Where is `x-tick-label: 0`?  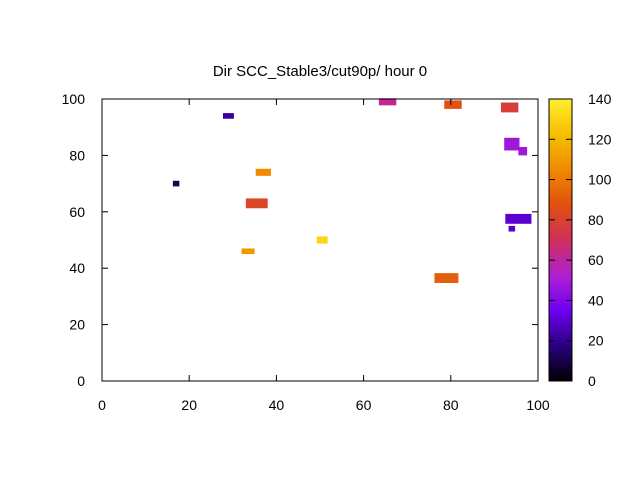
x-tick-label: 0 is located at coordinates (102, 405).